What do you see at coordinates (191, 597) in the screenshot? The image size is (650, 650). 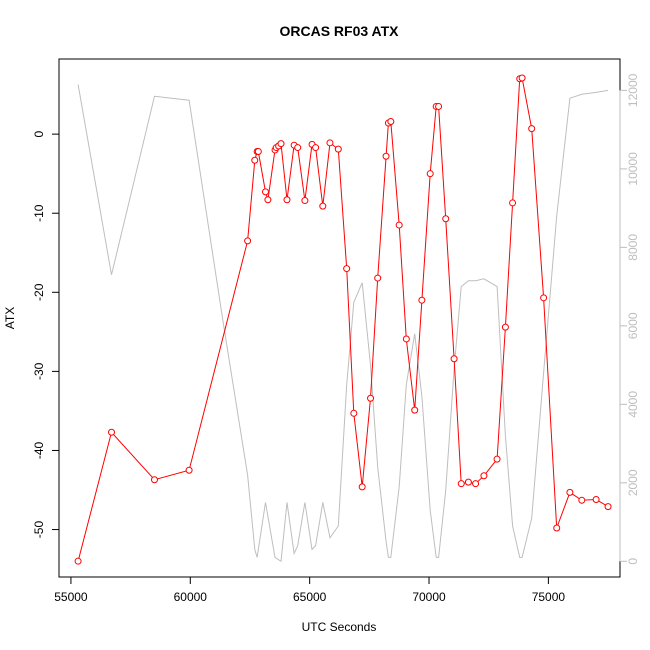 I see `x-tick-label: 60000` at bounding box center [191, 597].